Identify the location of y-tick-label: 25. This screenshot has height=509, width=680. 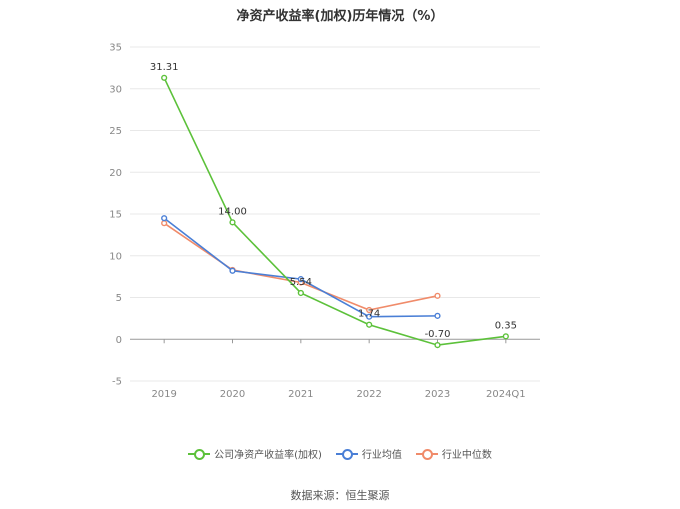
(115, 131).